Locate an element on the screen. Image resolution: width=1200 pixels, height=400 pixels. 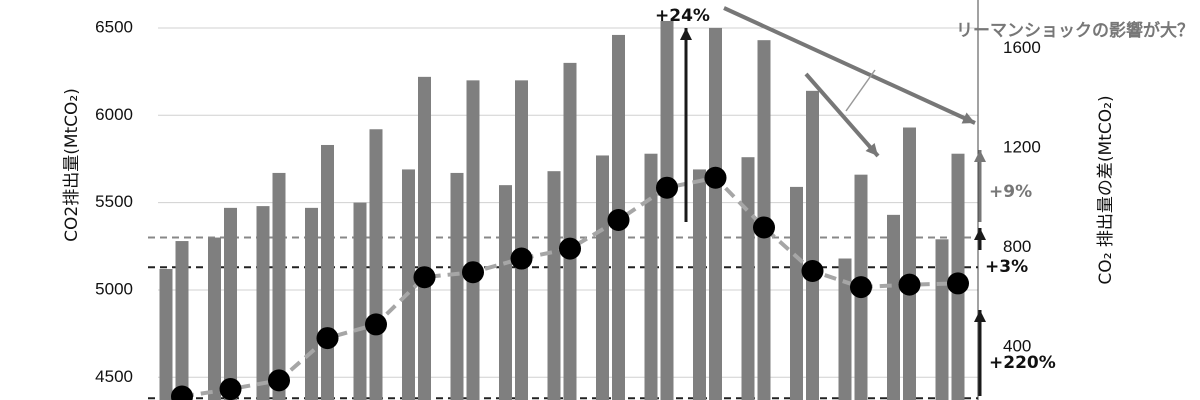
annotation-lehman: リーマンショックの影響が大？ is located at coordinates (1075, 30).